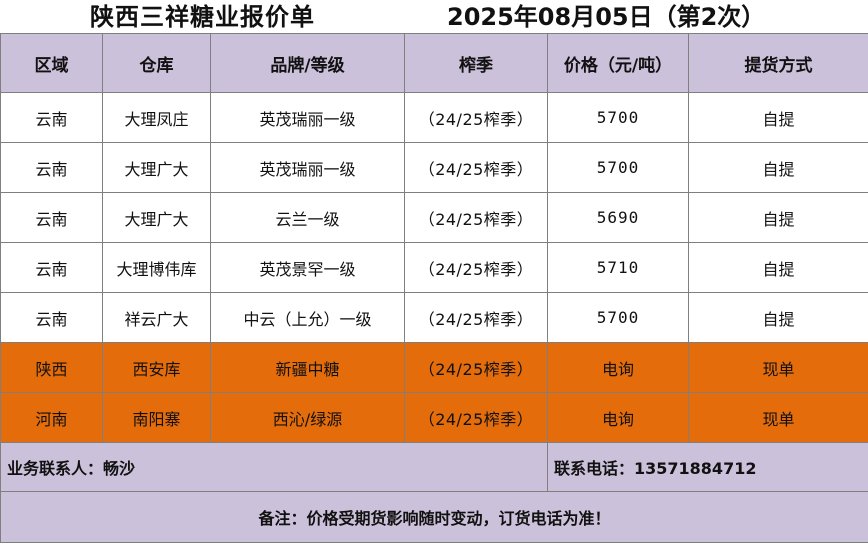 This screenshot has width=868, height=543. What do you see at coordinates (606, 17) in the screenshot?
I see `sheet-date: 2025年08月05日（第2次）` at bounding box center [606, 17].